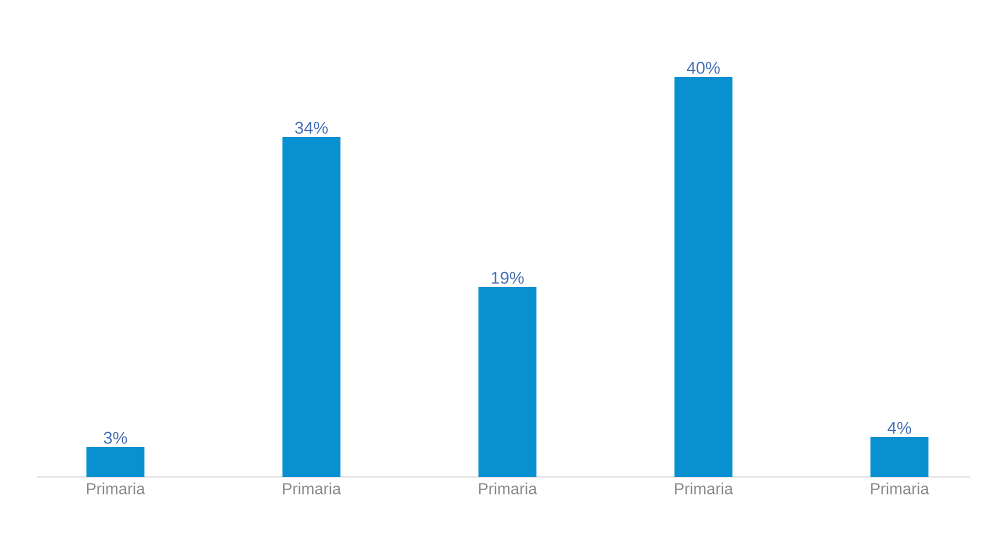  What do you see at coordinates (900, 428) in the screenshot?
I see `data-label: 4%` at bounding box center [900, 428].